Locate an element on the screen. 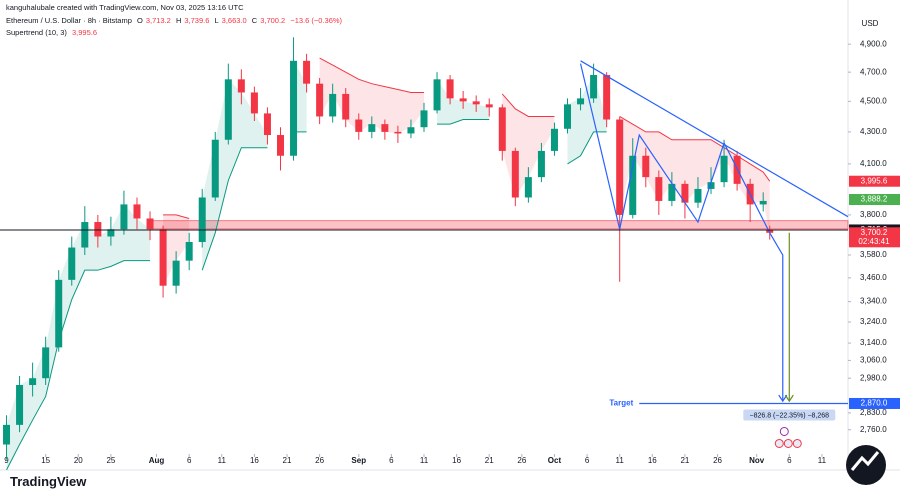 The width and height of the screenshot is (900, 500). change: −13.6 (−0.36%) is located at coordinates (316, 20).